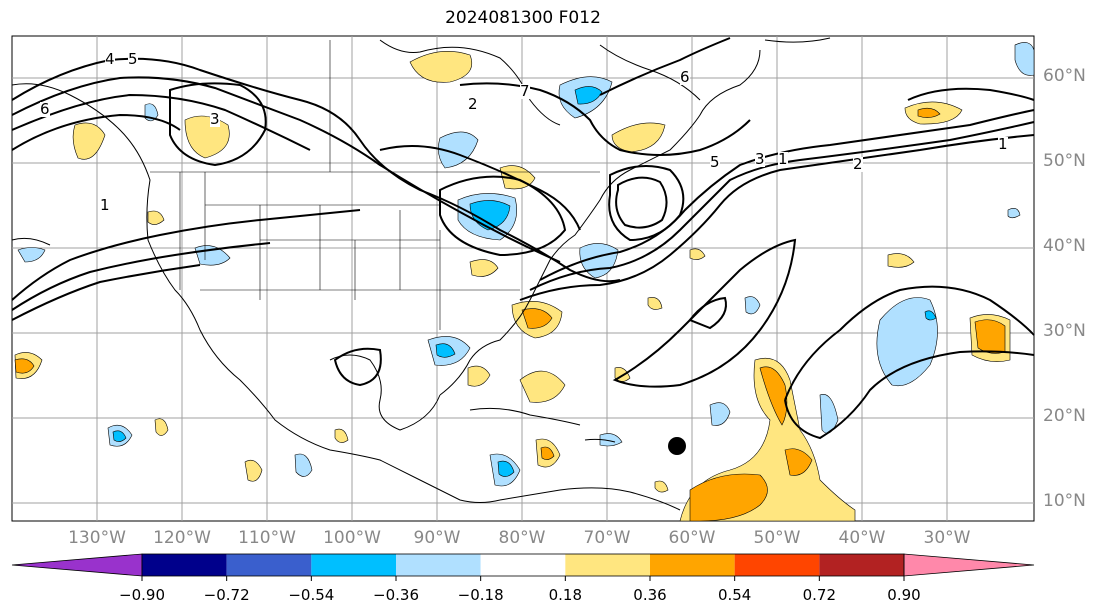 This screenshot has width=1105, height=615. What do you see at coordinates (565, 595) in the screenshot?
I see `colorbar-tick-label: 0.18` at bounding box center [565, 595].